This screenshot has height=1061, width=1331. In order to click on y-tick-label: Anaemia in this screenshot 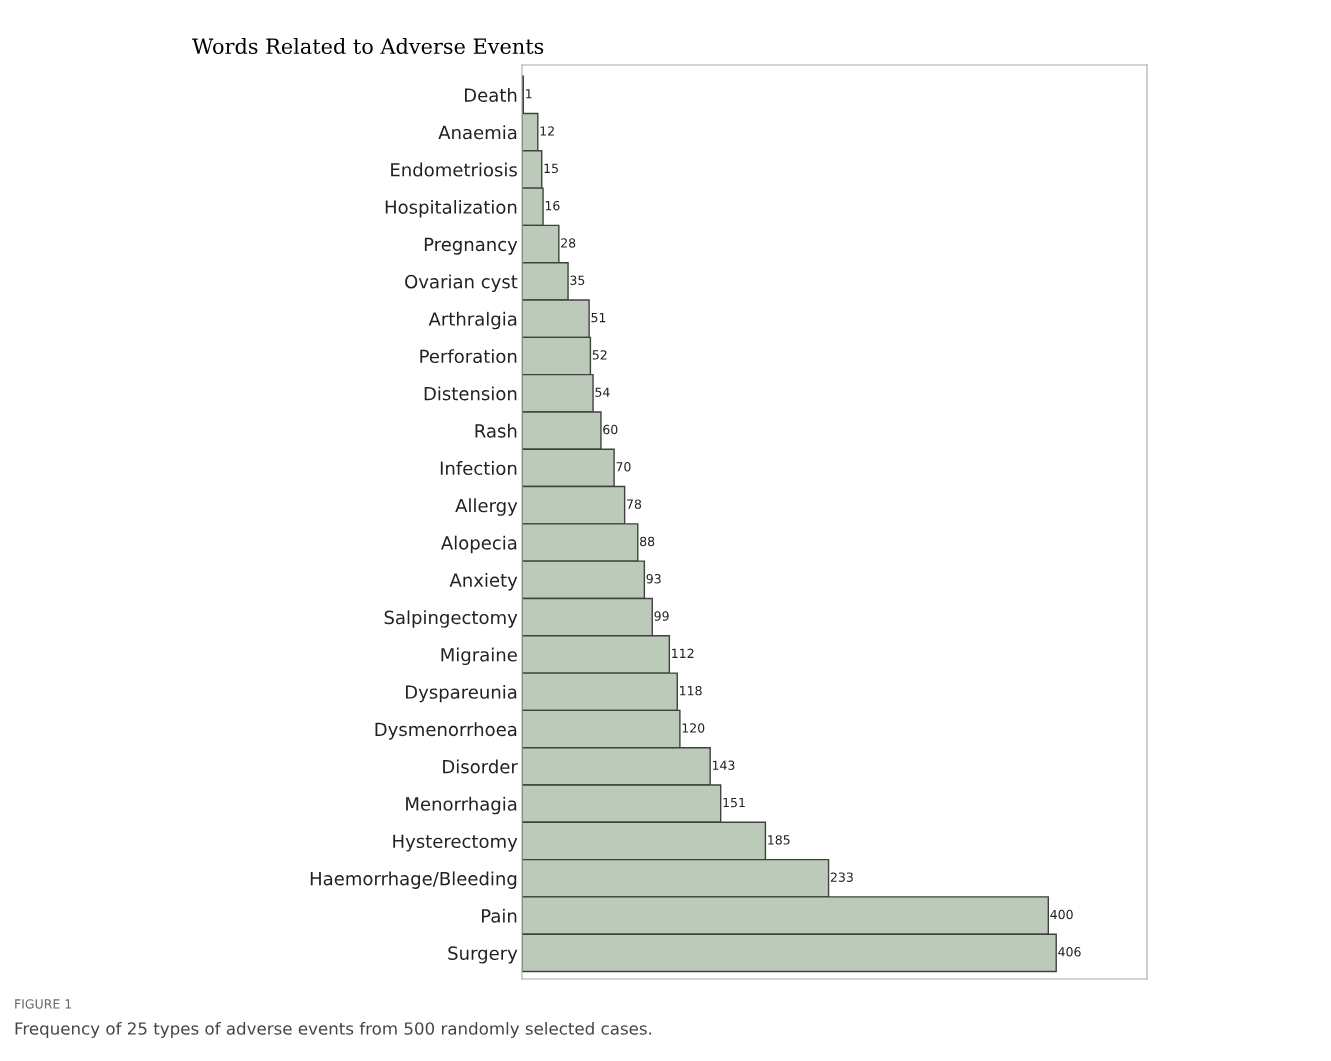, I will do `click(477, 132)`.